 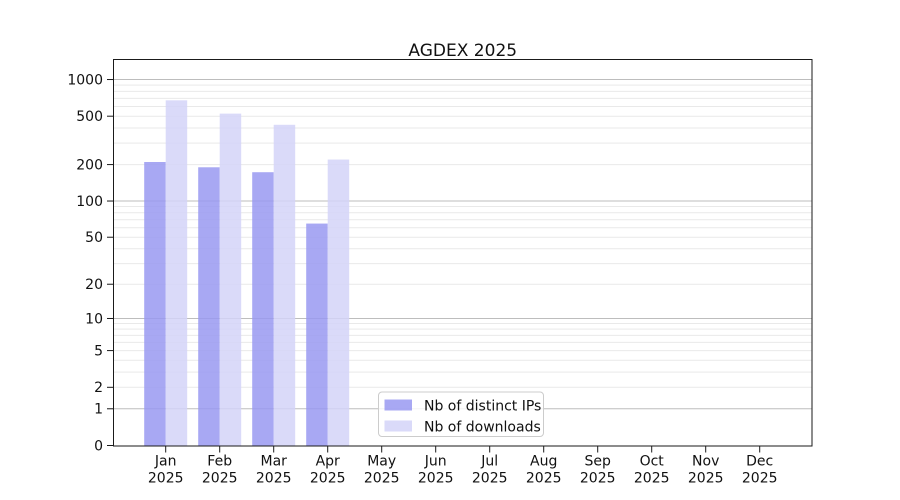 I want to click on bar-downloads-apr, so click(x=338, y=302).